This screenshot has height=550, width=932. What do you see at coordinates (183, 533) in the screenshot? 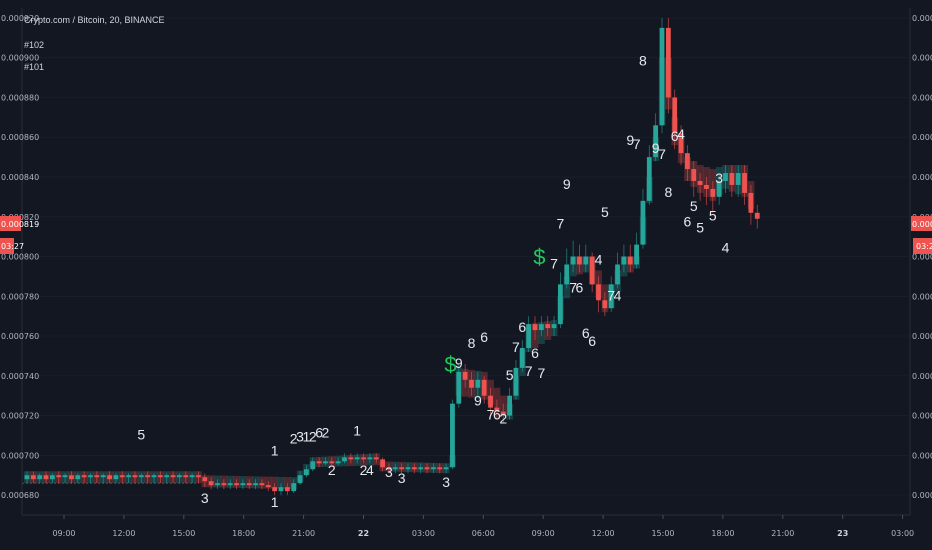
I see `x-tick-label: 15:00` at bounding box center [183, 533].